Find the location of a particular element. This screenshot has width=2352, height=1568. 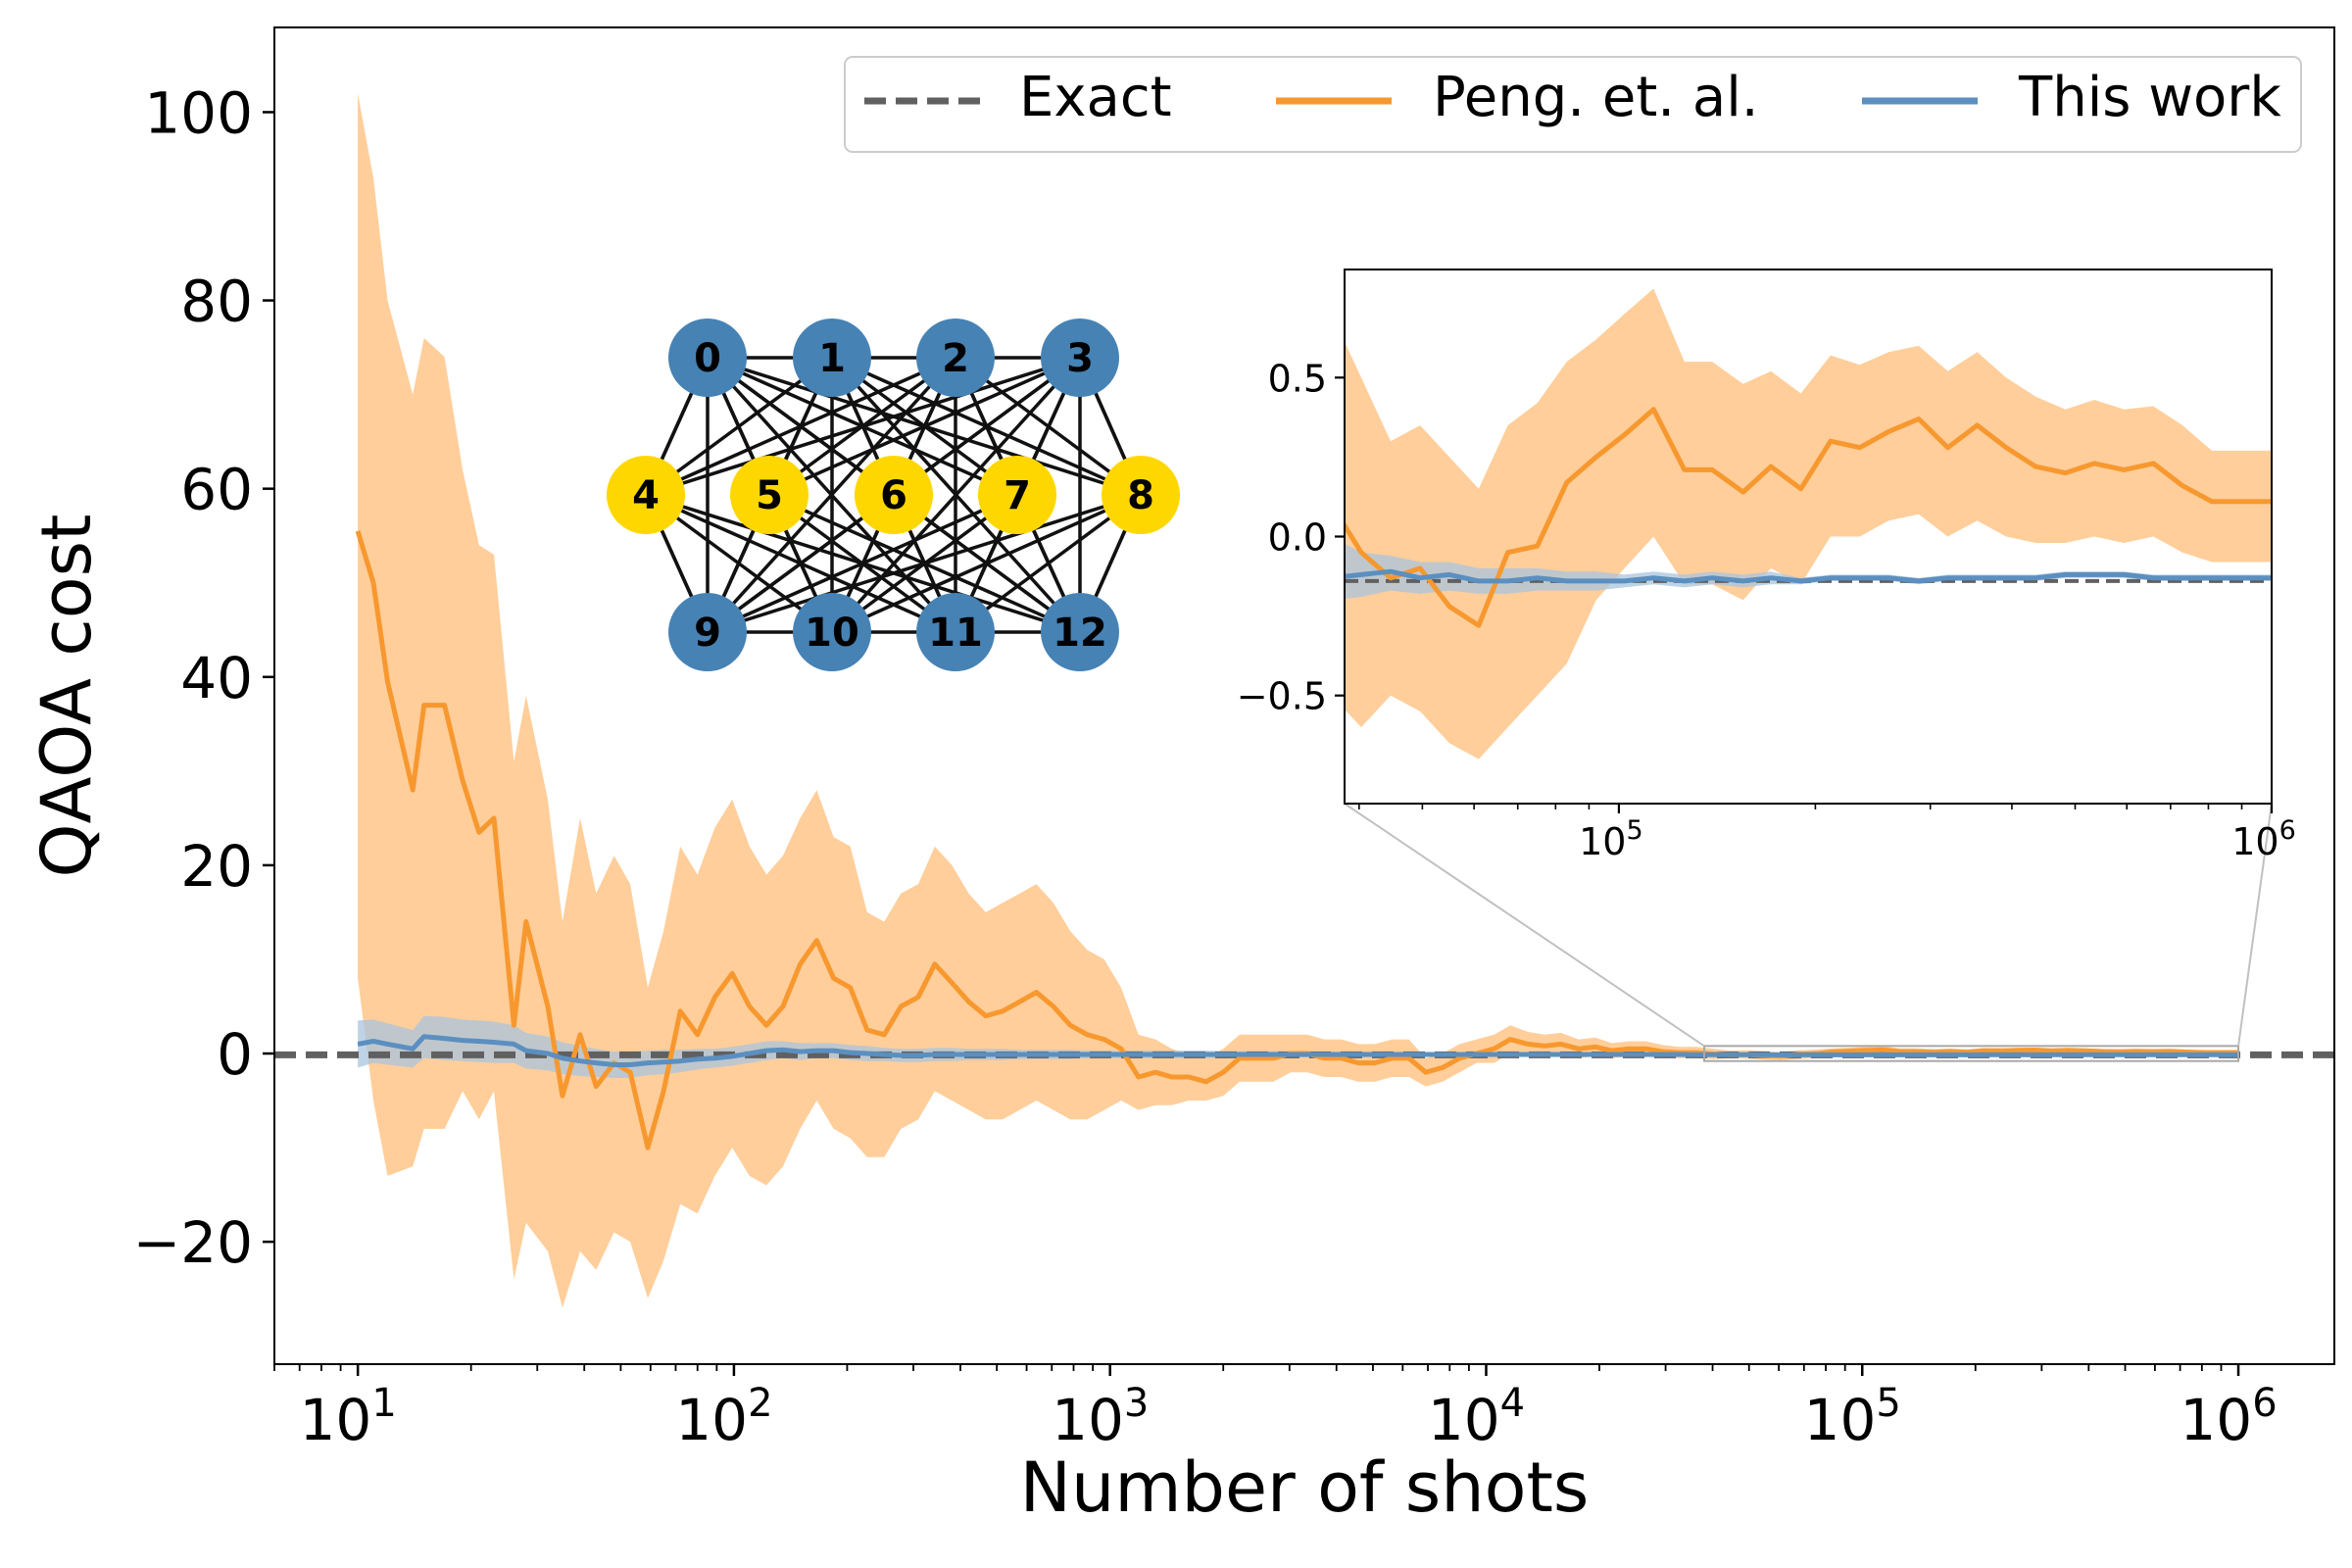

main-y-ticks: −20 0 20 40 60 80 100 is located at coordinates (203, 677).